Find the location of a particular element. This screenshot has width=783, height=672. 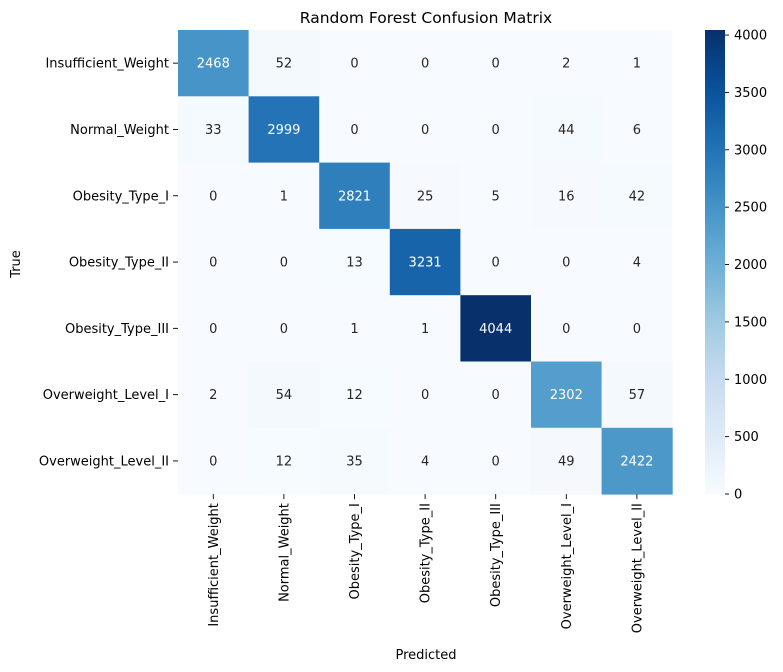

x-tick-label: Obesity_Type_III is located at coordinates (496, 555).